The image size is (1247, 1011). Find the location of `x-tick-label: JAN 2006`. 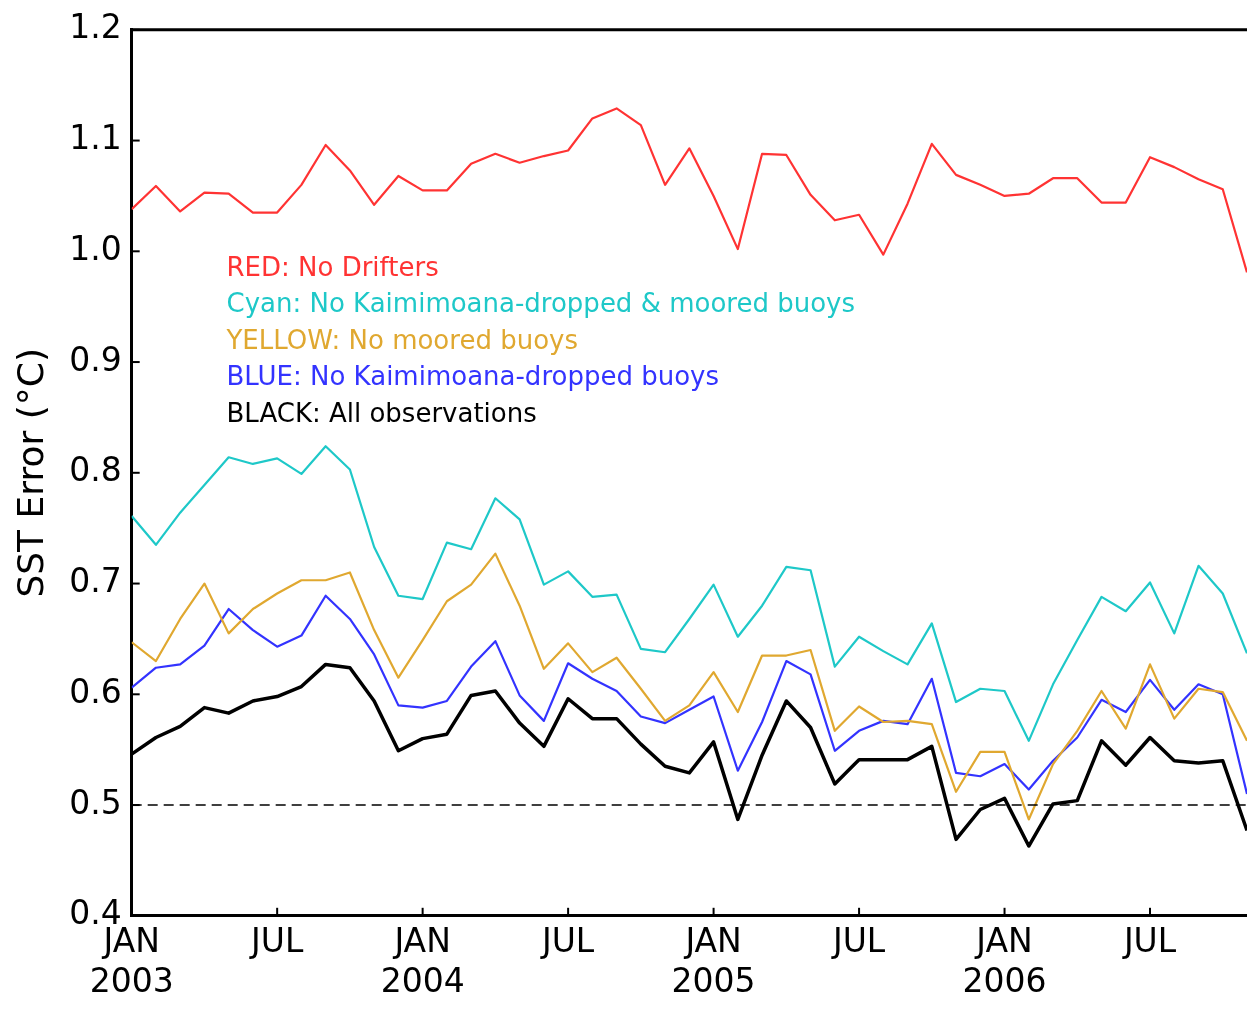

x-tick-label: JAN 2006 is located at coordinates (1004, 960).